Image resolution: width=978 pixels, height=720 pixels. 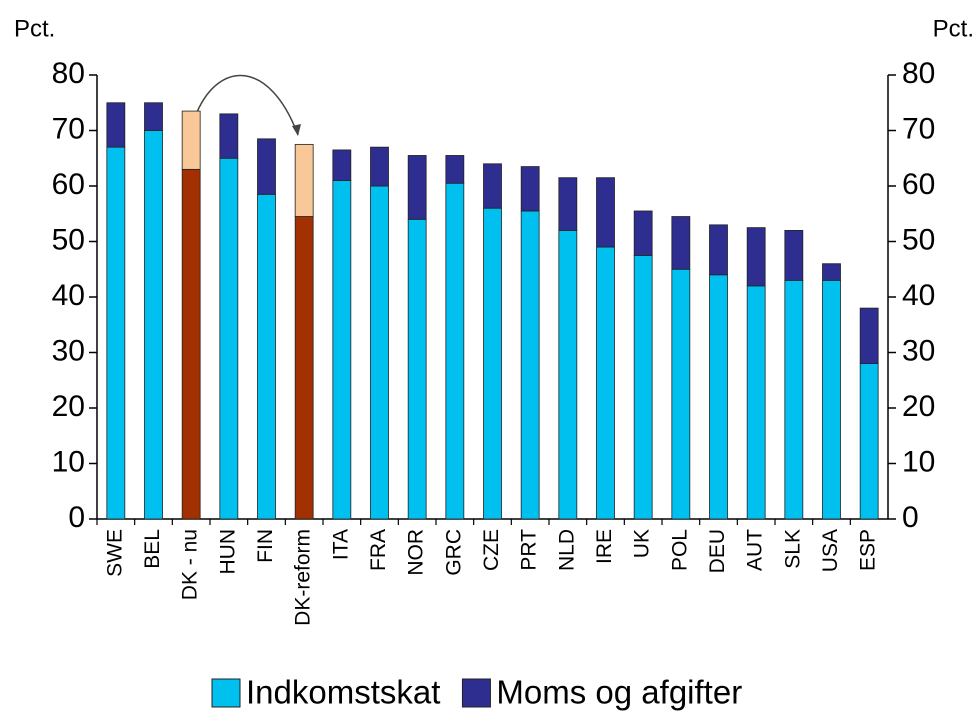 What do you see at coordinates (918, 239) in the screenshot?
I see `y2-tick-label: 50` at bounding box center [918, 239].